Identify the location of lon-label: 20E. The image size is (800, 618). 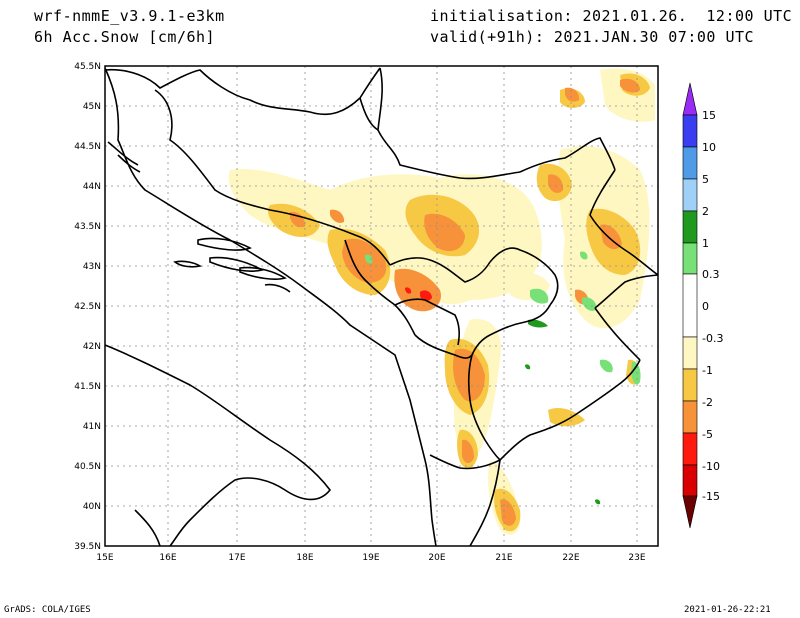
(436, 558).